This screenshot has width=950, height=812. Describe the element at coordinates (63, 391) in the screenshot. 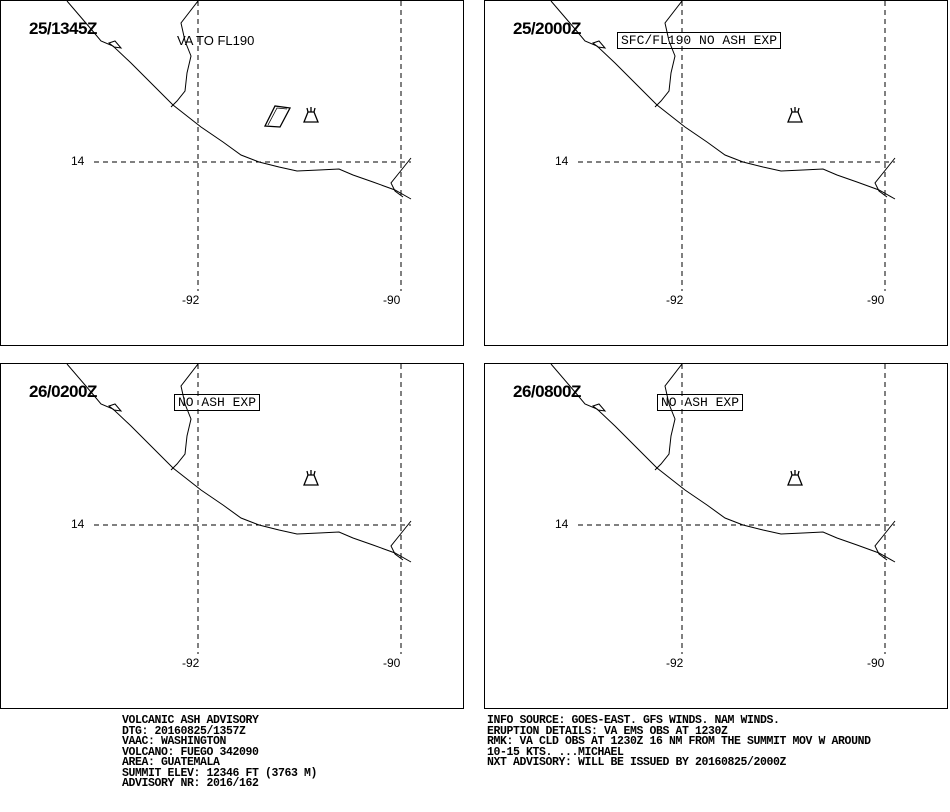

I see `panel-time: 26/0200Z` at that location.